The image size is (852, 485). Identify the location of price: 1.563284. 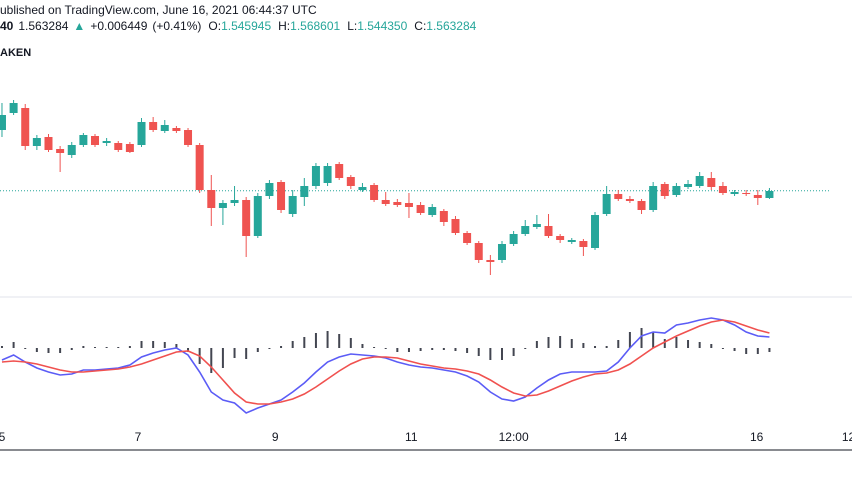
(43, 26).